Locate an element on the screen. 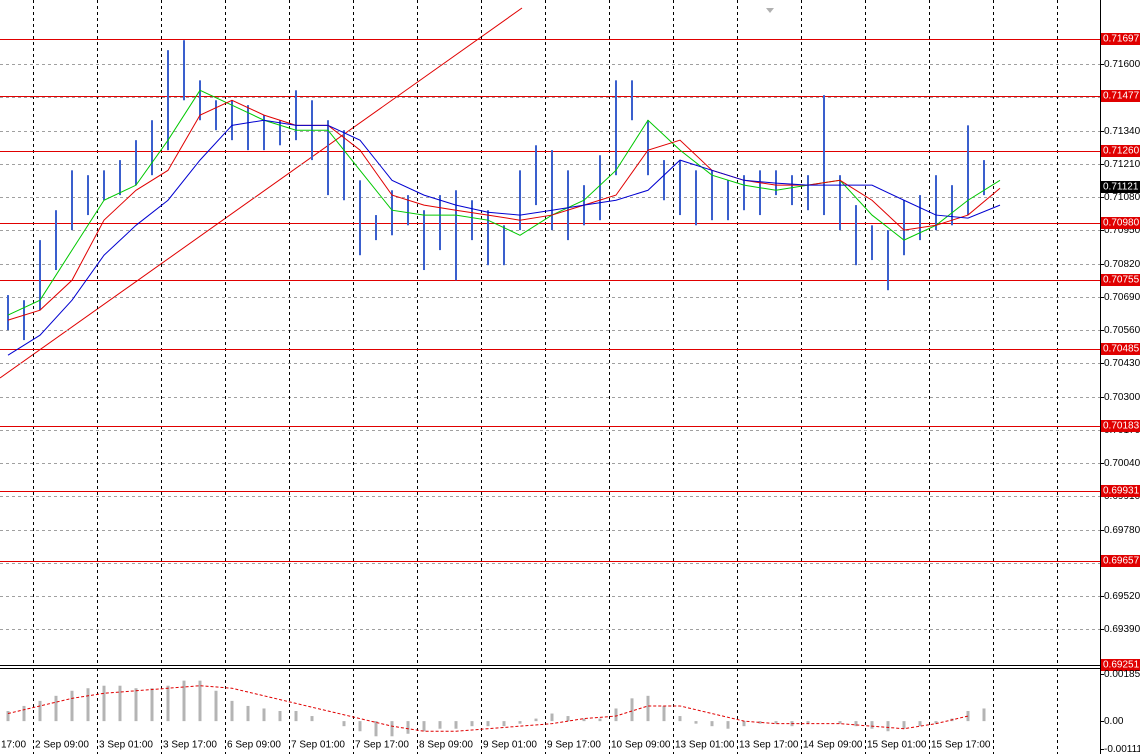 This screenshot has height=754, width=1140. y-tick-label: 0.70560 is located at coordinates (1122, 330).